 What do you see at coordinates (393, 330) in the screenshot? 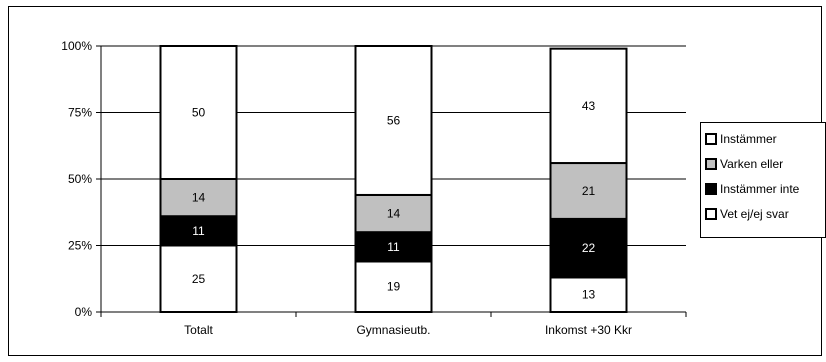
I see `x-tick-label: Gymnasieutb.` at bounding box center [393, 330].